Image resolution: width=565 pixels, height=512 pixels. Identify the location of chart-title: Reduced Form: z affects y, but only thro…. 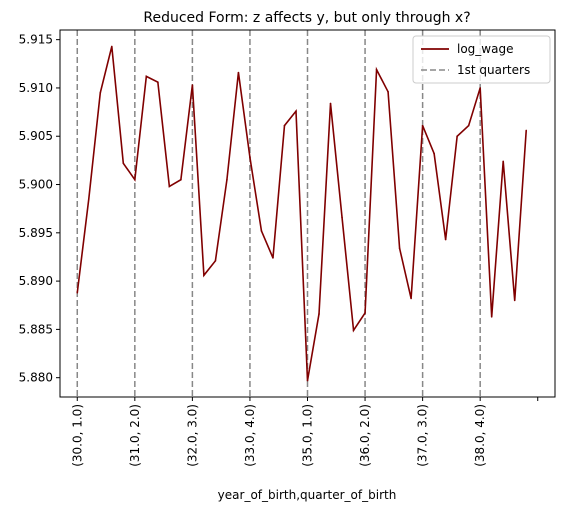
(306, 18).